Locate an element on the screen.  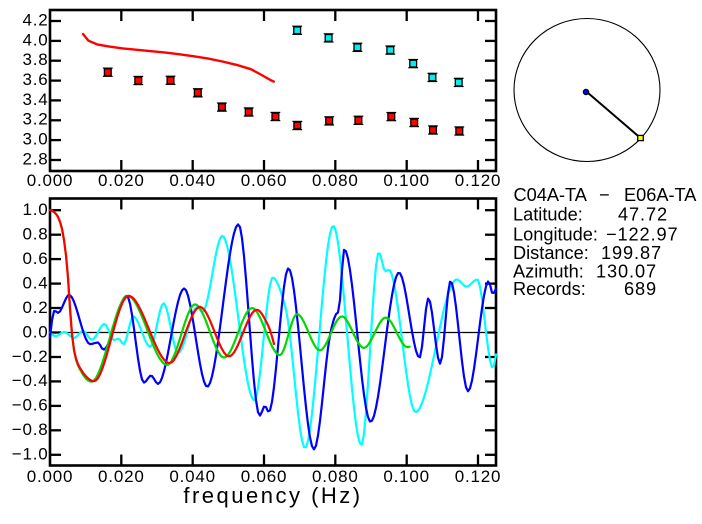
svg-text: 3.0 is located at coordinates (35, 139).